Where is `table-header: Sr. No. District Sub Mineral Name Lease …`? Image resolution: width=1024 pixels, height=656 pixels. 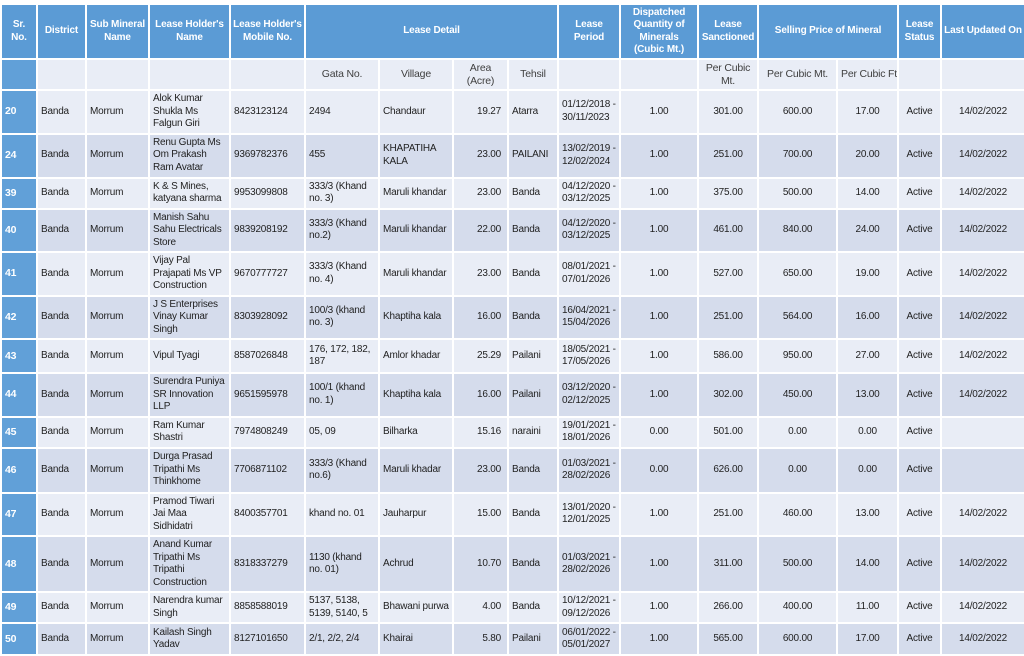 table-header: Sr. No. District Sub Mineral Name Lease … is located at coordinates (512, 31).